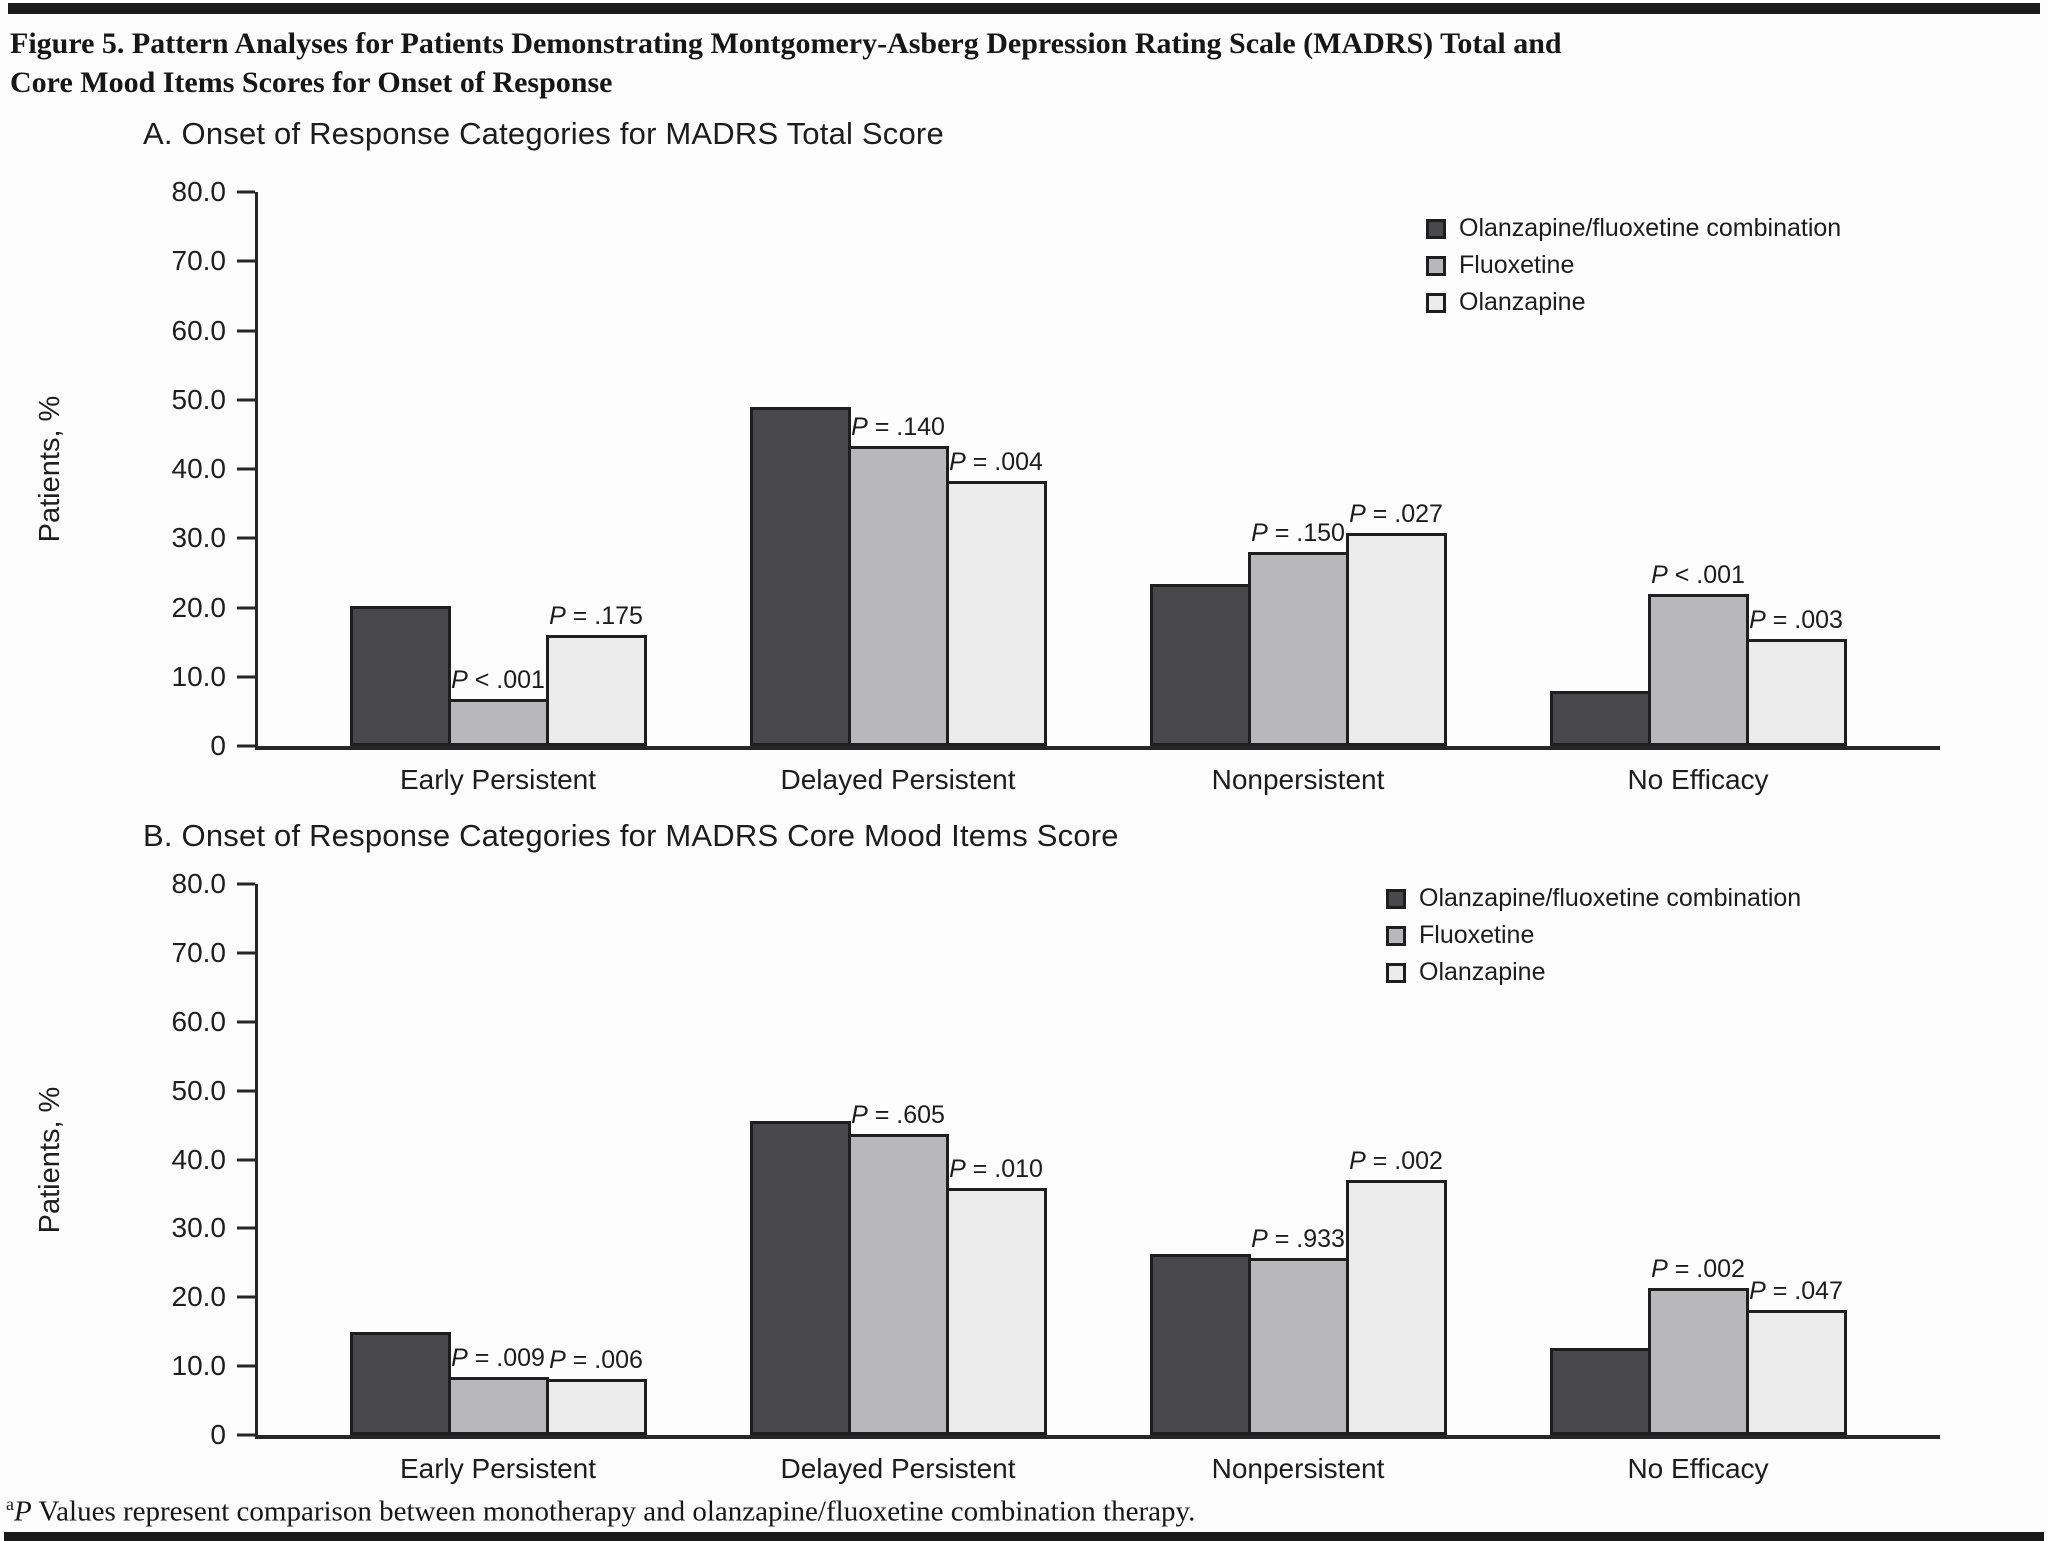 Image resolution: width=2048 pixels, height=1541 pixels. Describe the element at coordinates (498, 469) in the screenshot. I see `bar-group: P < .001 P = .175` at that location.